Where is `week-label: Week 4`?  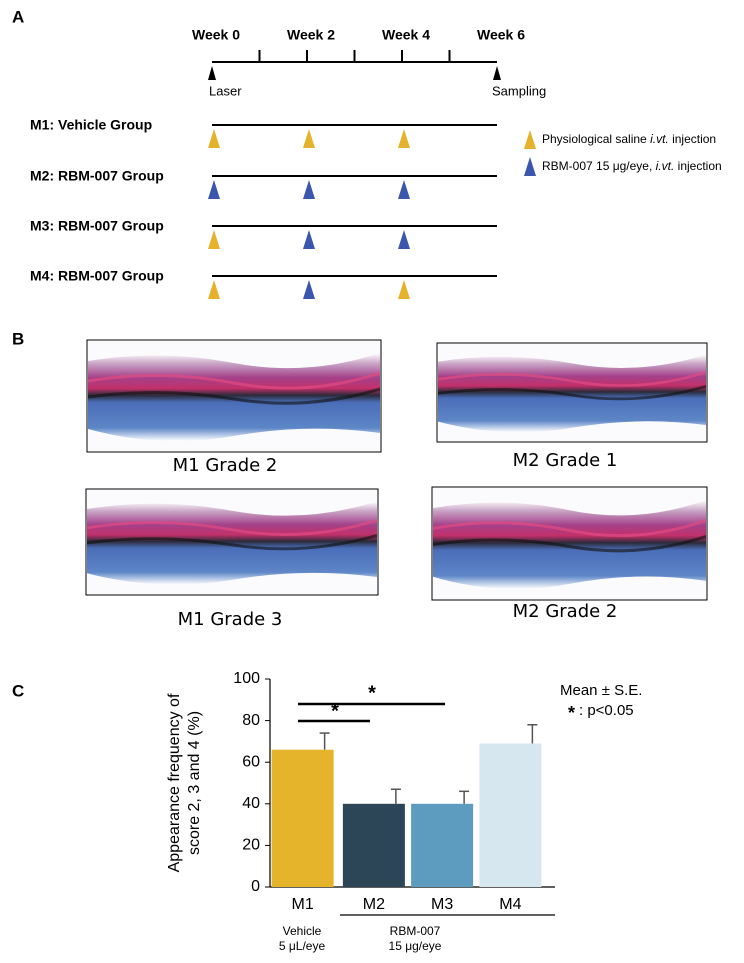
week-label: Week 4 is located at coordinates (406, 35).